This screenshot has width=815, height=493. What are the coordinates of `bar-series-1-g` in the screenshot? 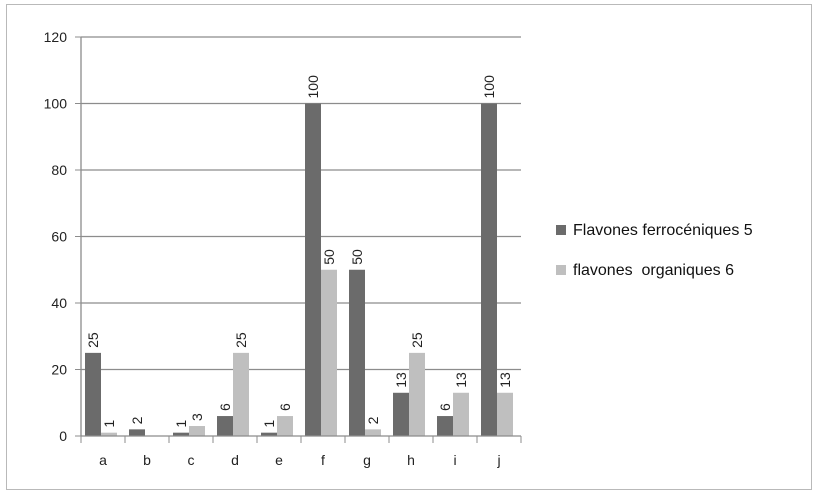 It's located at (357, 352).